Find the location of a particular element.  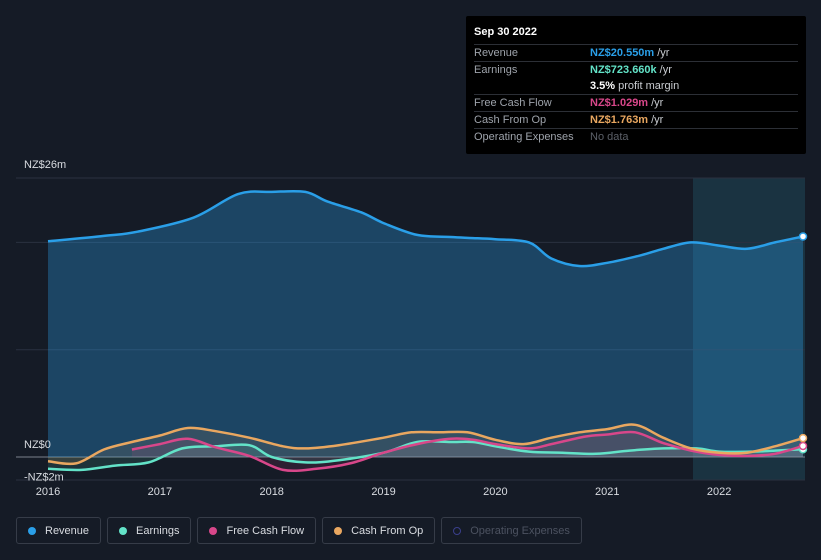

tooltip-row: Revenue NZ$20.550m/yr is located at coordinates (636, 52).